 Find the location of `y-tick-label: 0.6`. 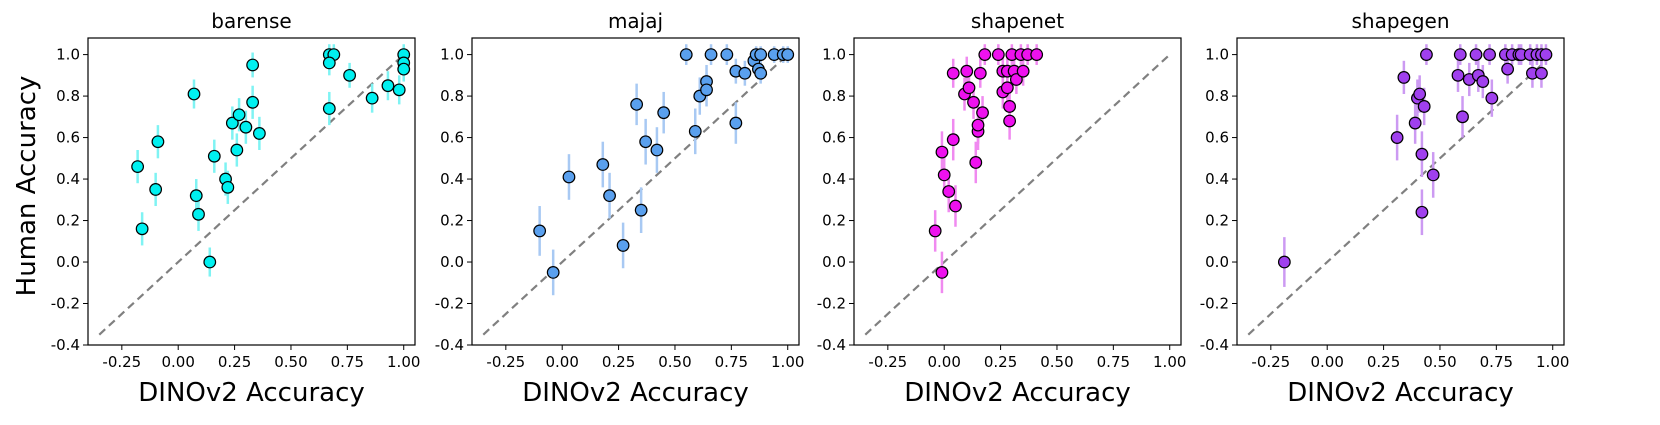

y-tick-label: 0.6 is located at coordinates (1217, 138).